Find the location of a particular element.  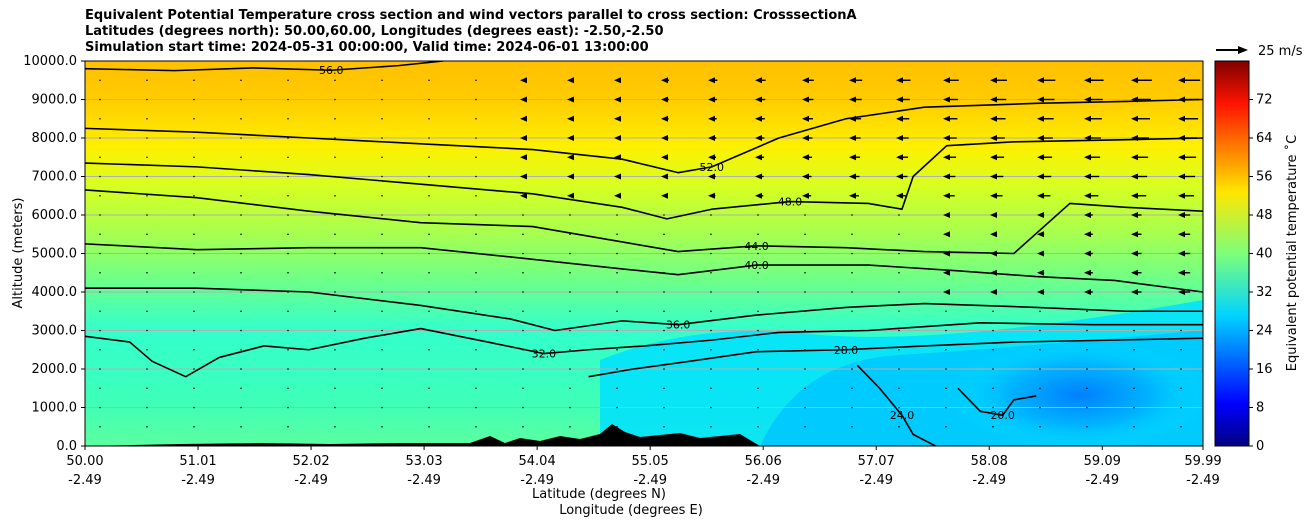

y-tick-label: 3000.0 is located at coordinates (55, 331).